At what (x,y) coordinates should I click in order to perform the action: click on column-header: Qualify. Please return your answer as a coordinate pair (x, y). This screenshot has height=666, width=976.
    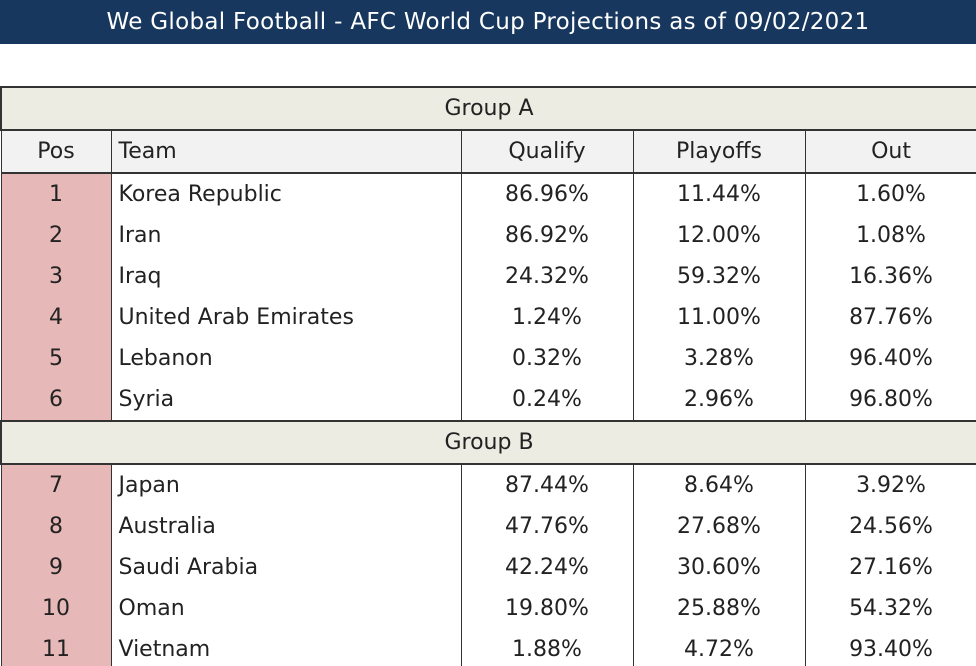
    Looking at the image, I should click on (547, 152).